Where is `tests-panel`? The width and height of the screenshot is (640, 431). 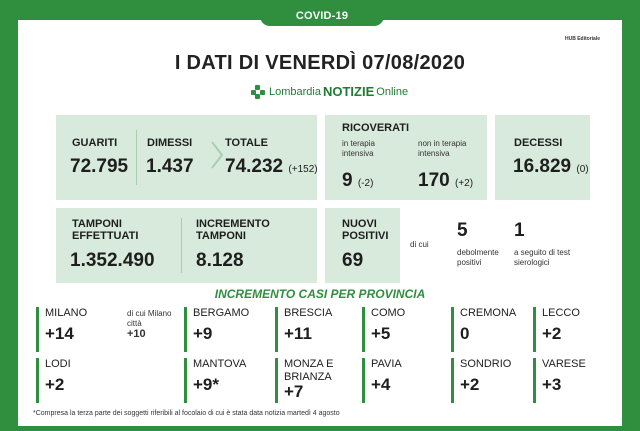 tests-panel is located at coordinates (186, 245).